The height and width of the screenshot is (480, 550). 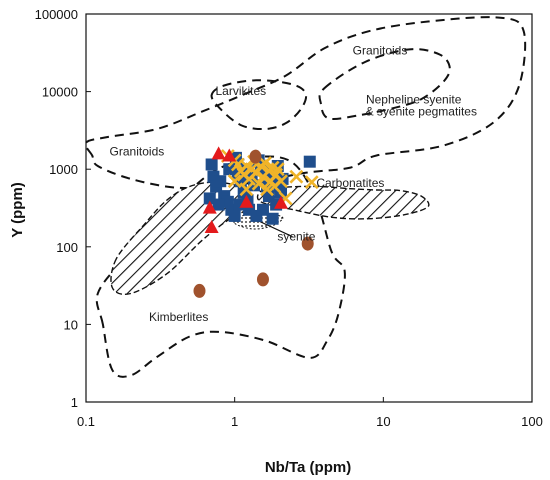 I want to click on y-axis-label: Y (ppm), so click(x=17, y=210).